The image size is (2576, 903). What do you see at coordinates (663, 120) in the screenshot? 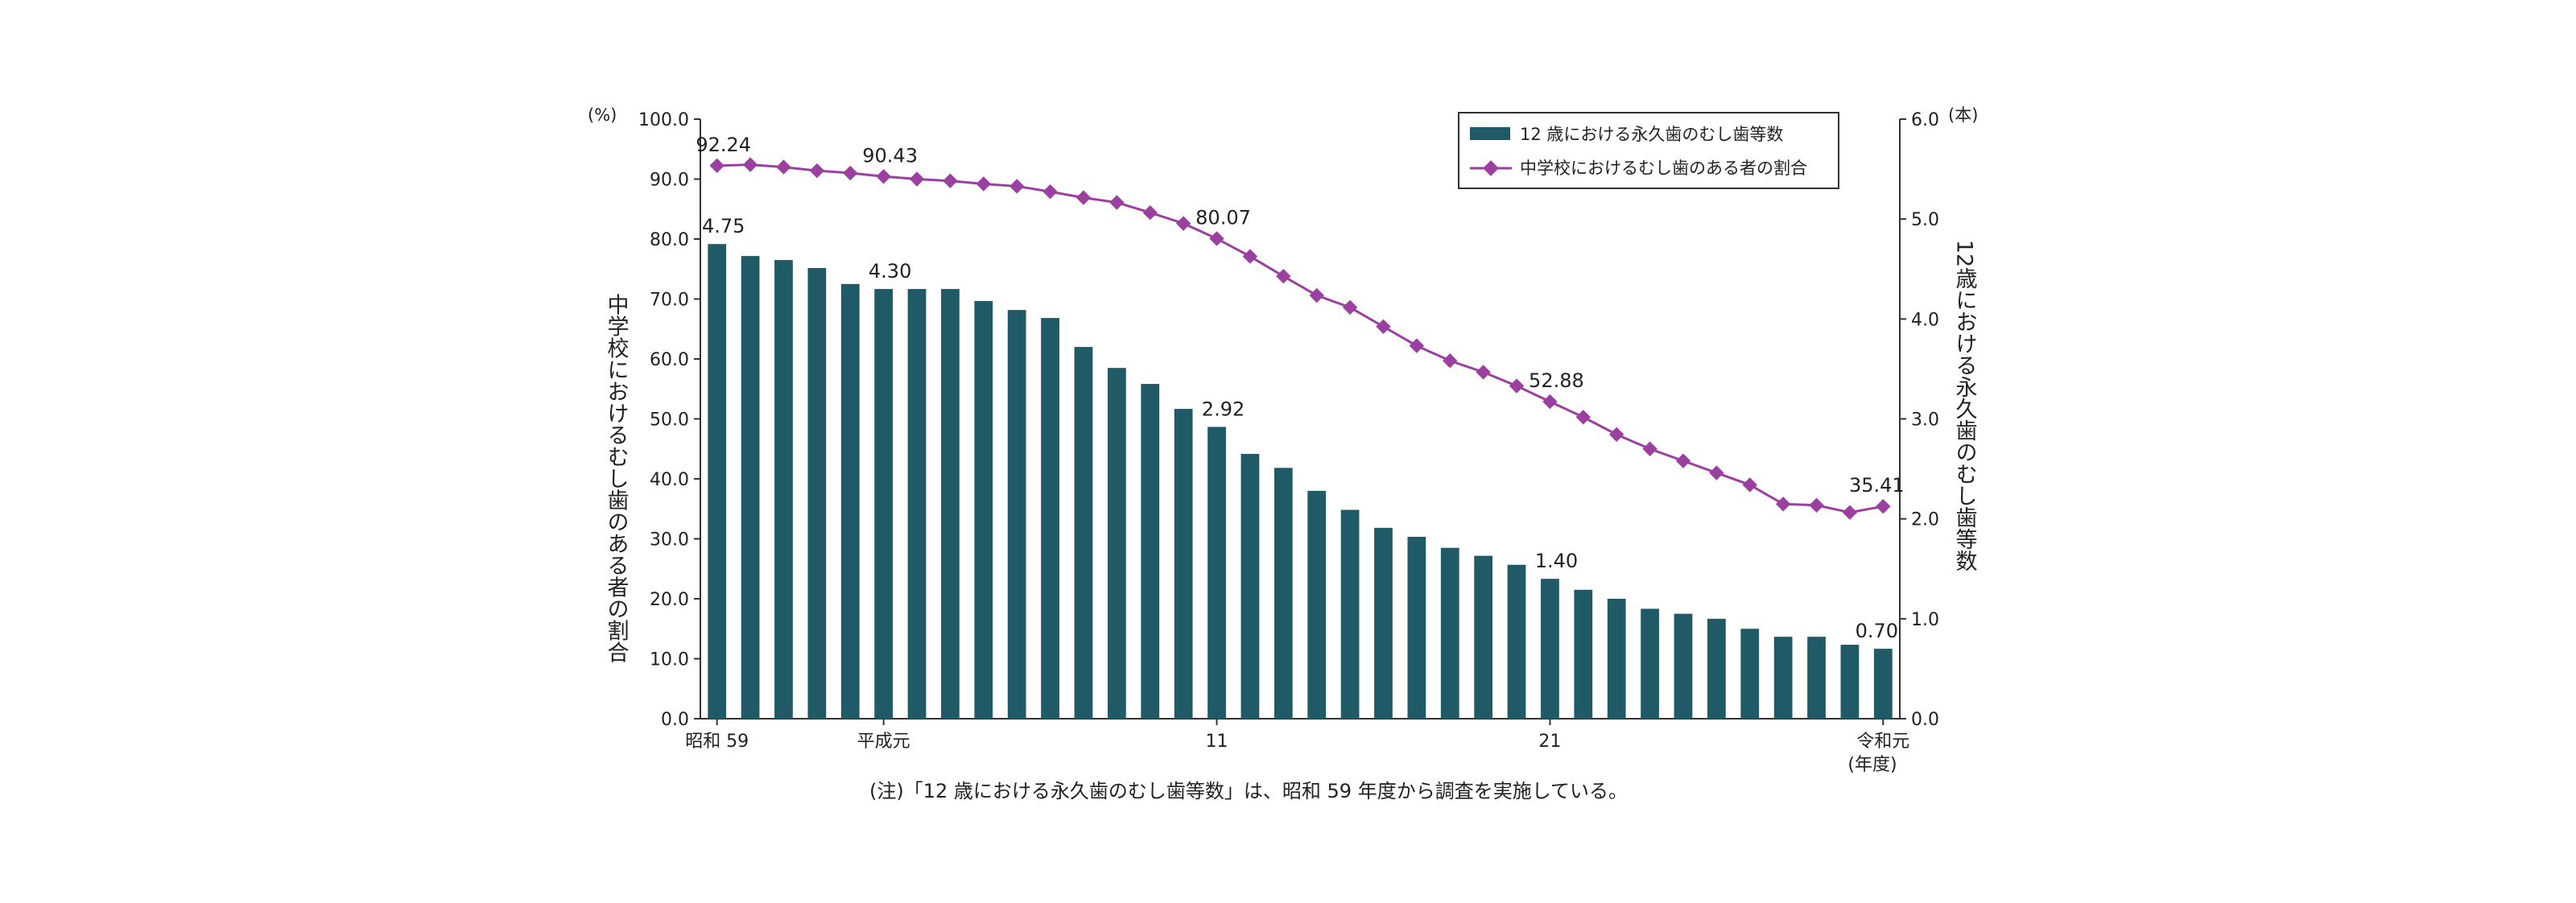
I see `left-tick-label: 100.0` at bounding box center [663, 120].